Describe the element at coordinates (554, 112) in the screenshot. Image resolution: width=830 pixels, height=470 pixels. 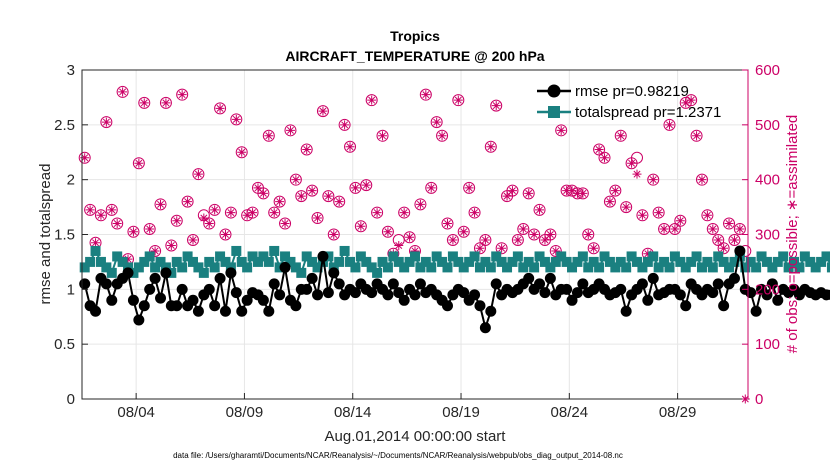
I see `legend-totalspread-marker` at that location.